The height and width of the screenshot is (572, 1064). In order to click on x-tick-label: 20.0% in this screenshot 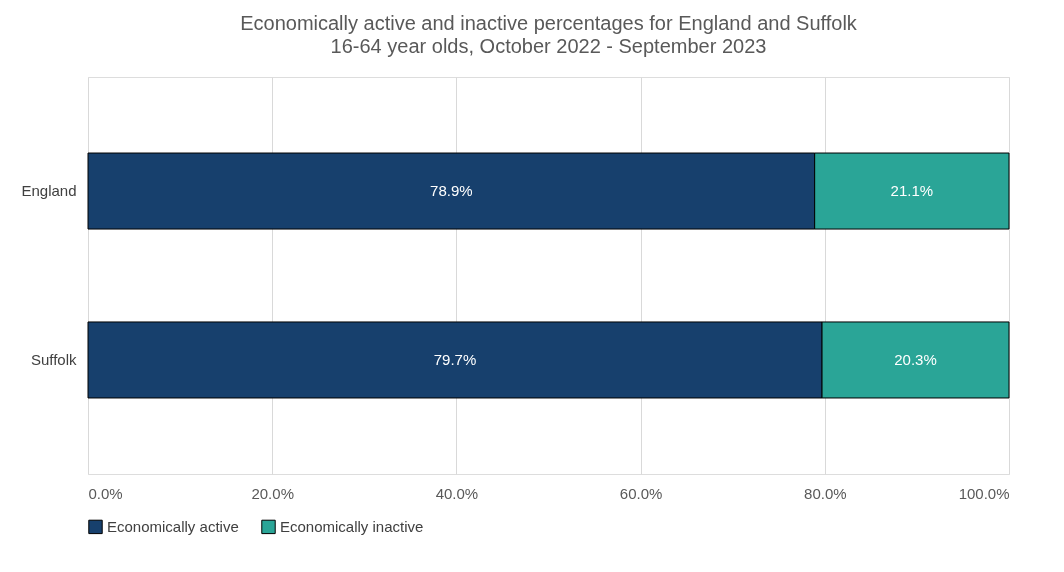, I will do `click(272, 493)`.